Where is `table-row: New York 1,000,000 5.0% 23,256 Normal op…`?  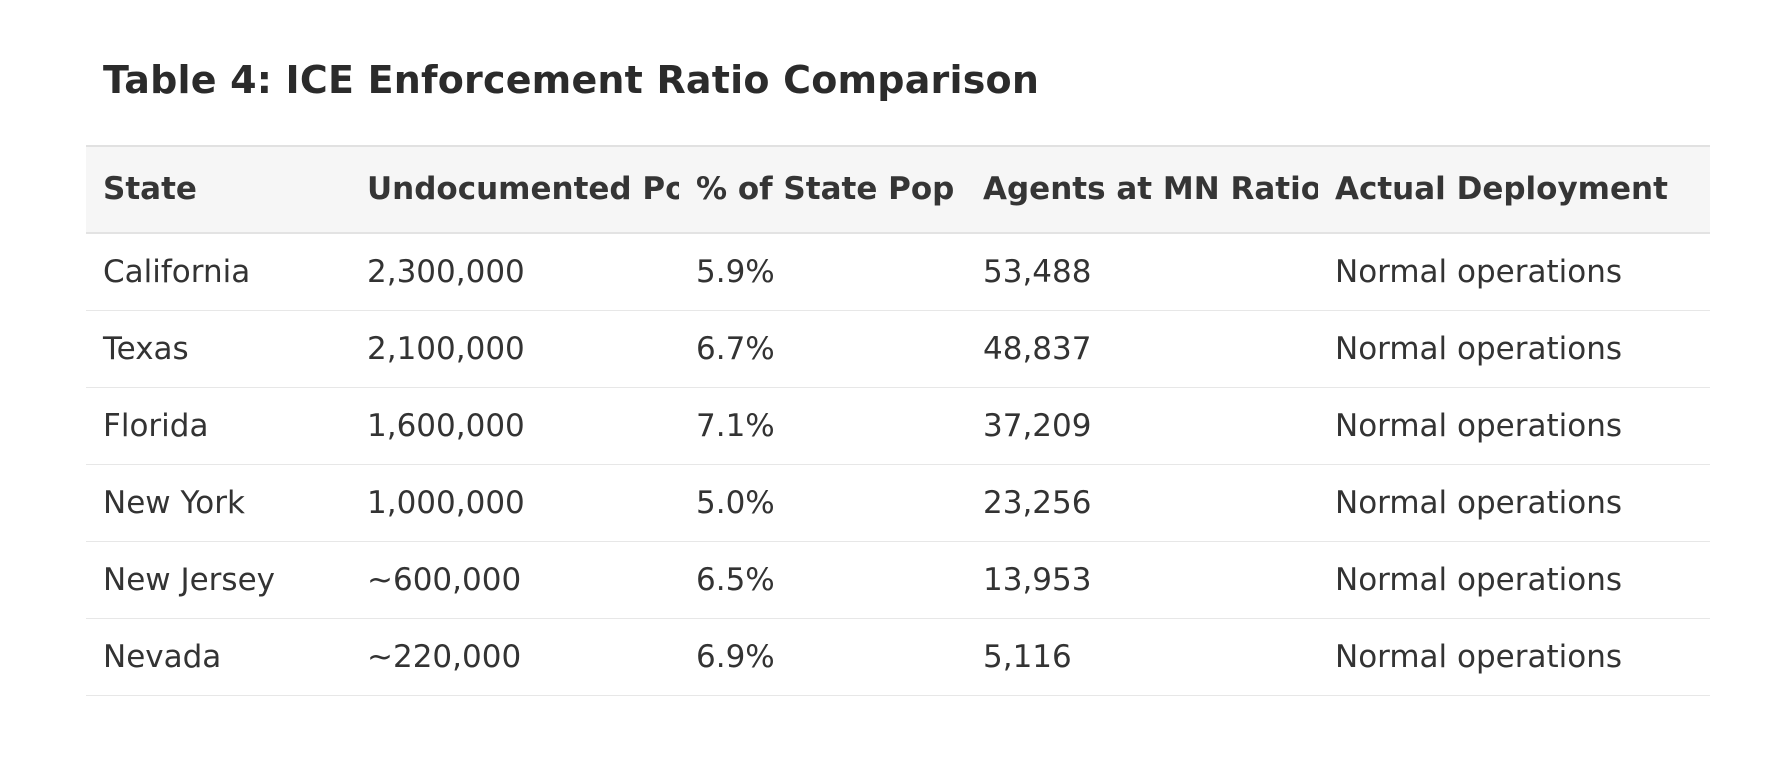
table-row: New York 1,000,000 5.0% 23,256 Normal op… is located at coordinates (898, 503).